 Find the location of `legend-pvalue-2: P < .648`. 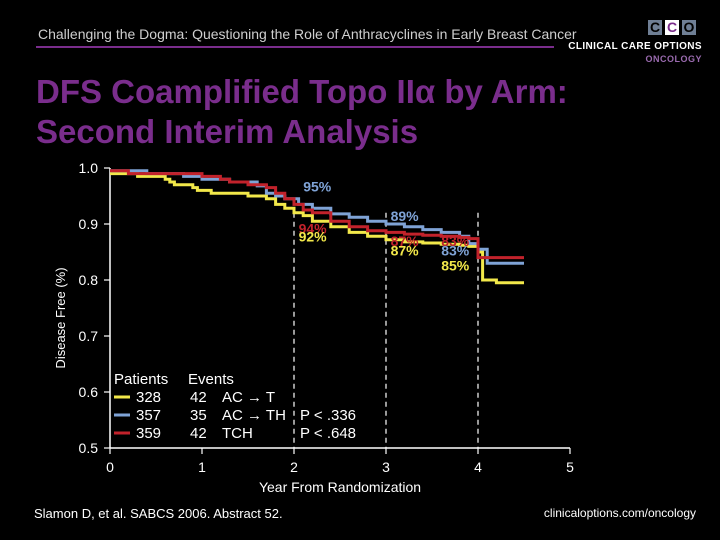

legend-pvalue-2: P < .648 is located at coordinates (328, 433).